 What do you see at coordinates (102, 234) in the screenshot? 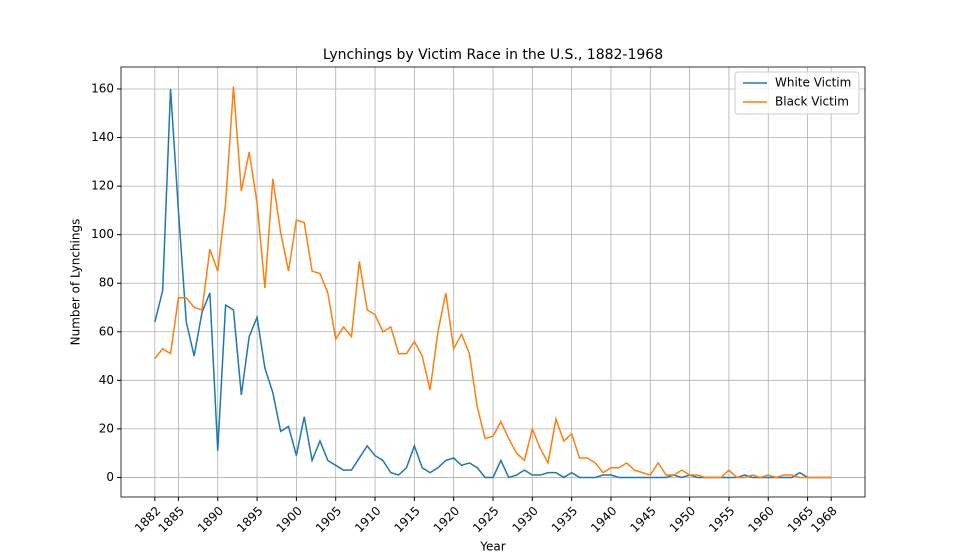
I see `y-tick-label: 100` at bounding box center [102, 234].